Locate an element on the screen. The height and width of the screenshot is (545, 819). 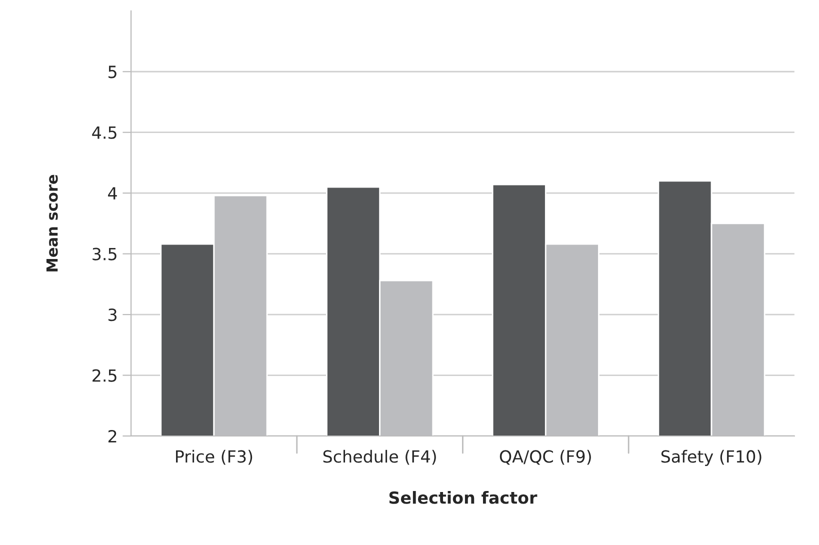
x-tick-label: Price (F3) is located at coordinates (214, 457).